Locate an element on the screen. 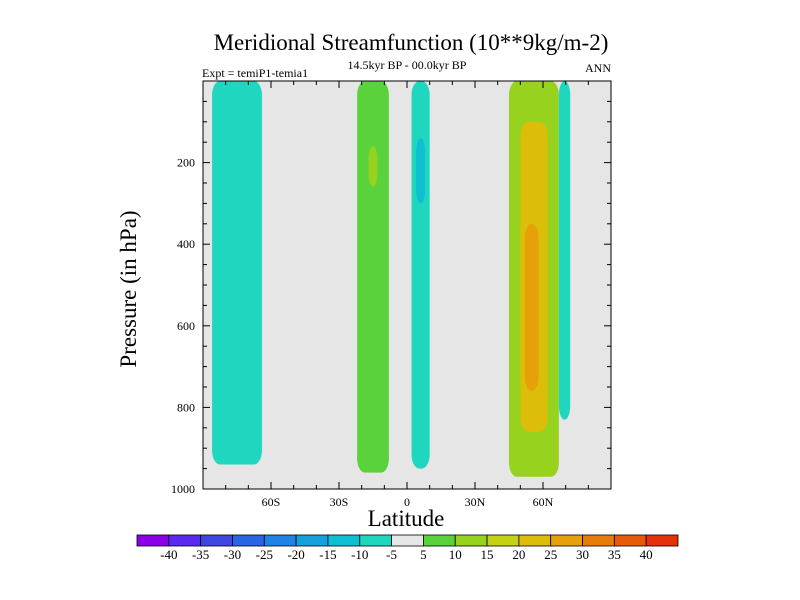  y-tick-label: 200 is located at coordinates (186, 163).